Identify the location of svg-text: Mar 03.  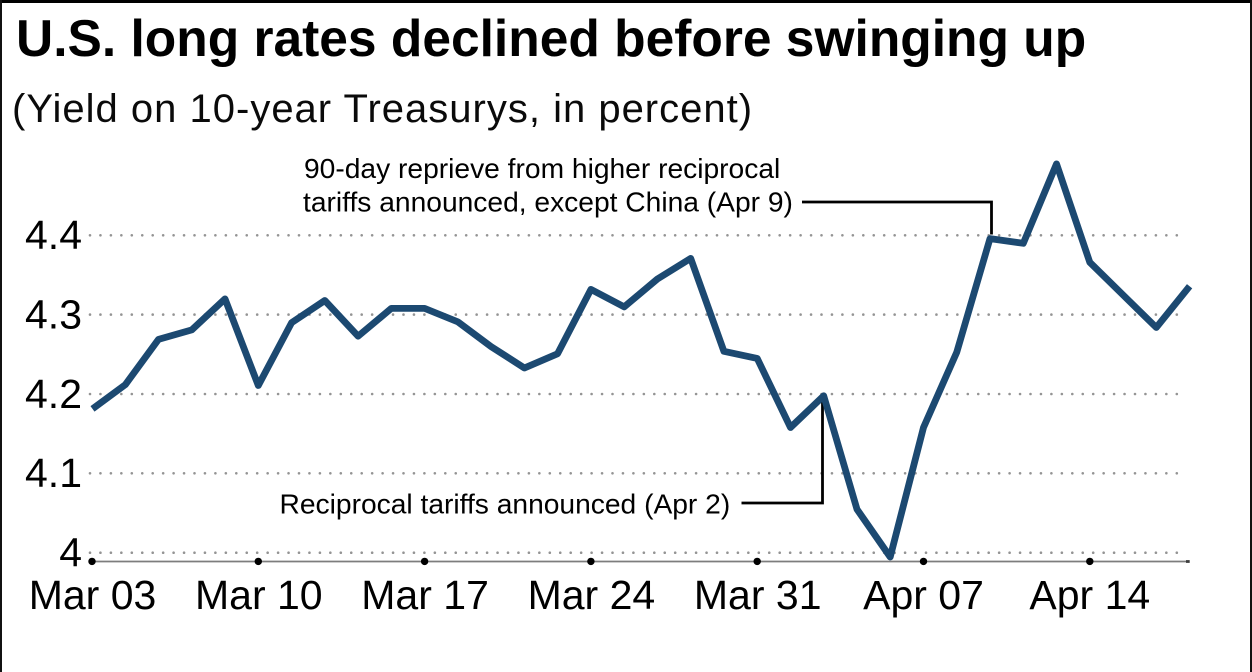
(93, 595).